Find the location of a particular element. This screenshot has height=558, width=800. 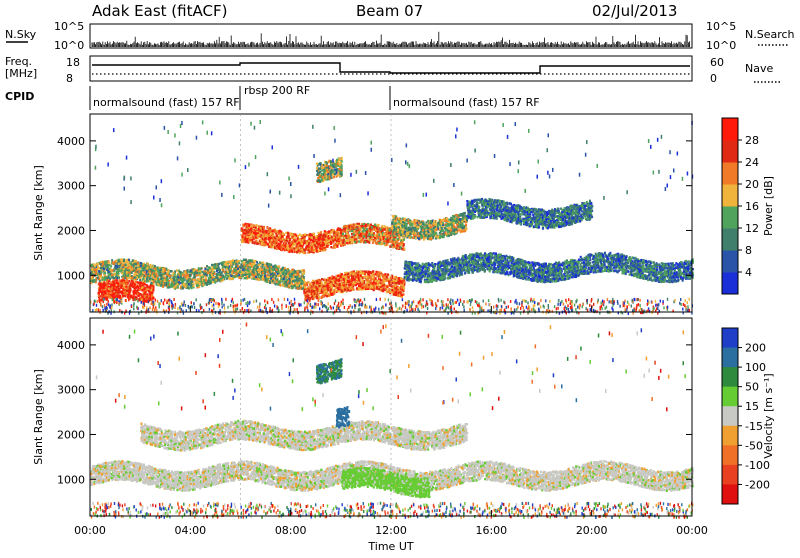

freq-tick-top: 18 is located at coordinates (73, 62).